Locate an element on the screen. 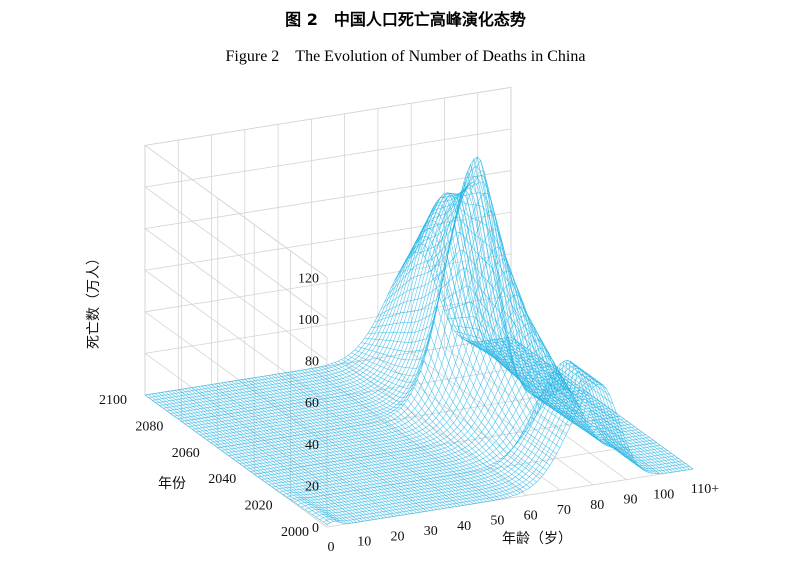 The width and height of the screenshot is (811, 570). z-tick-label: 120 is located at coordinates (308, 278).